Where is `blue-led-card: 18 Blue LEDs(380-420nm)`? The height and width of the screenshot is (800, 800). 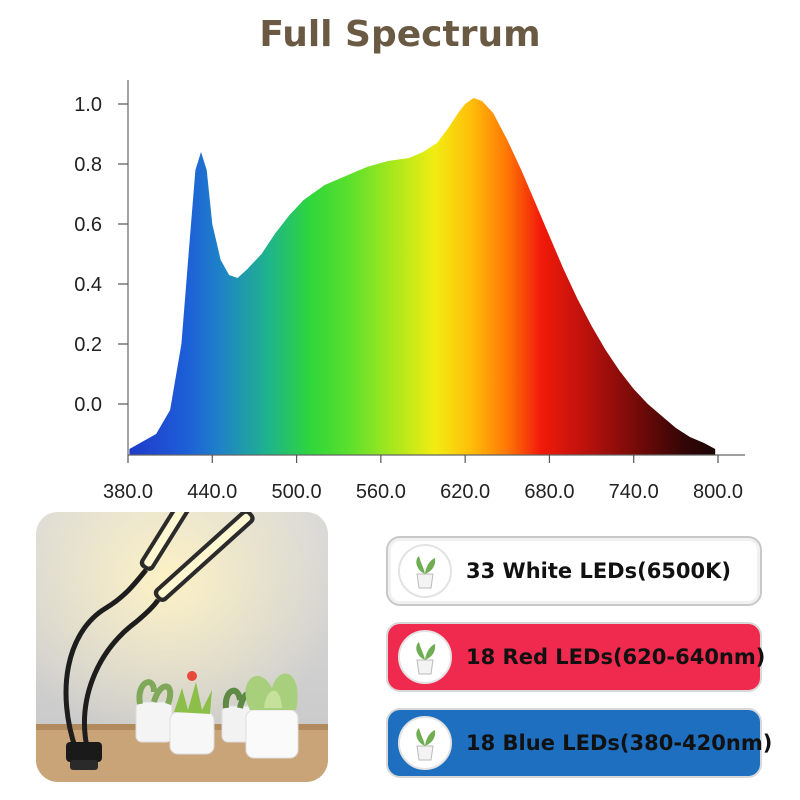
blue-led-card: 18 Blue LEDs(380-420nm) is located at coordinates (579, 743).